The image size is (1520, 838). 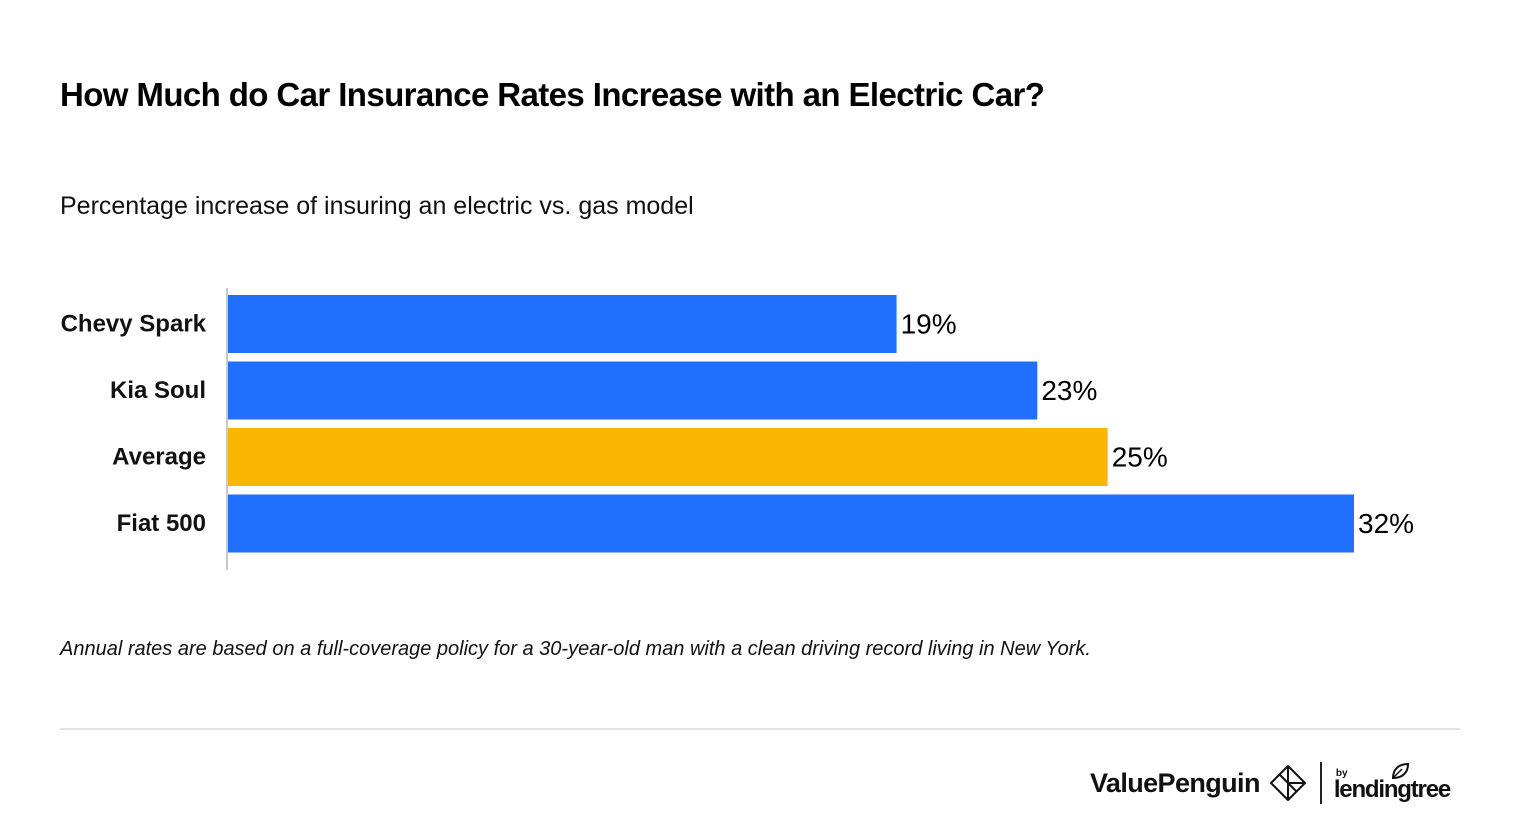 What do you see at coordinates (929, 324) in the screenshot?
I see `value-label: 19%` at bounding box center [929, 324].